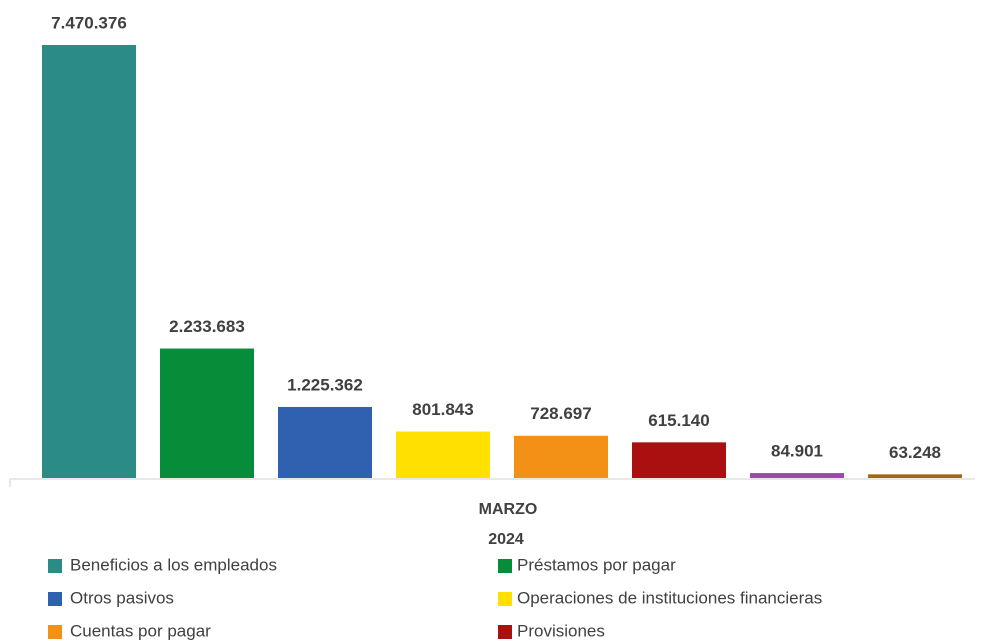 This screenshot has height=641, width=982. I want to click on data-label: 2.233.683, so click(207, 326).